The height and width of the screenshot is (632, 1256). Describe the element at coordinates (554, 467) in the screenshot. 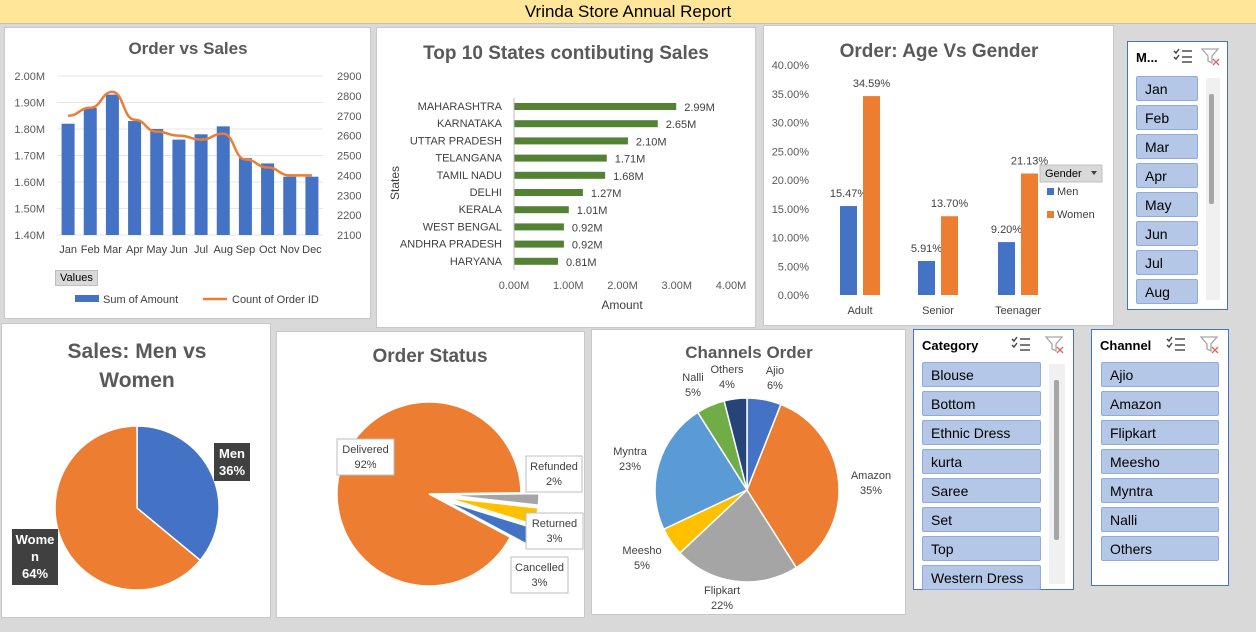

I see `status-label: Refunded` at that location.